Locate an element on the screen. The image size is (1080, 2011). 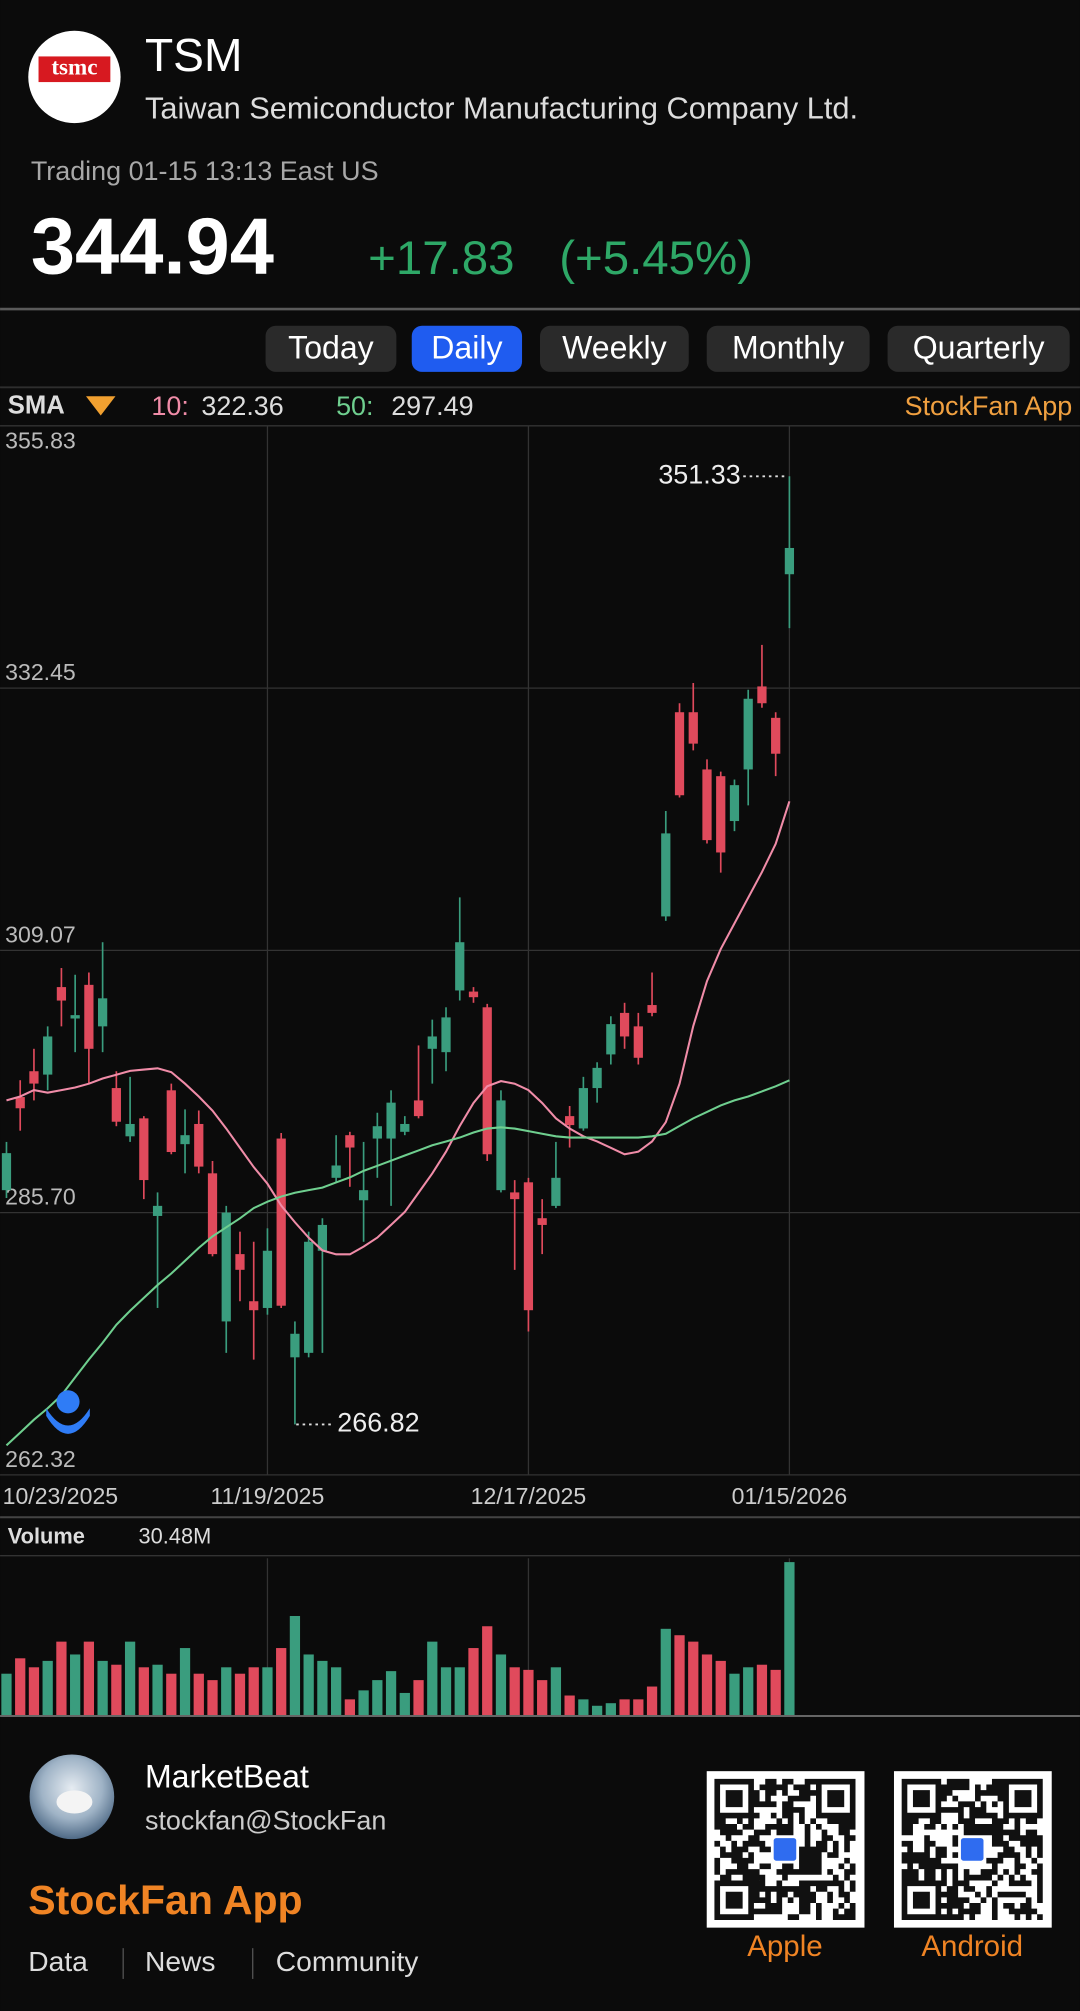
qr-label: Apple is located at coordinates (784, 1946).